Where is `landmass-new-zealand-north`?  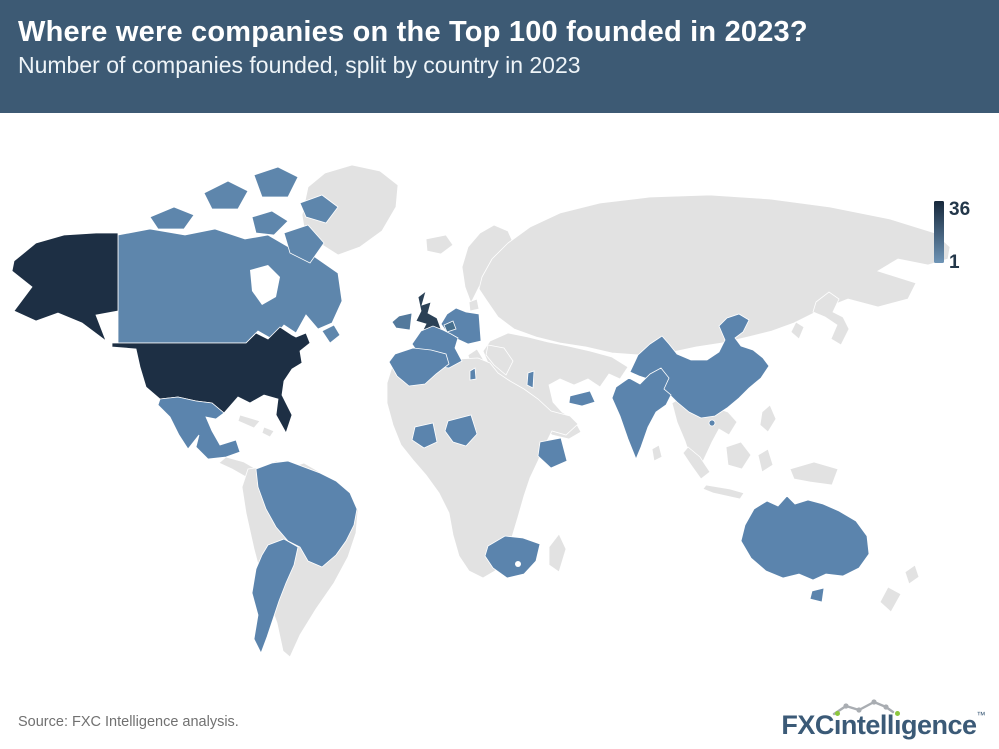 landmass-new-zealand-north is located at coordinates (912, 574).